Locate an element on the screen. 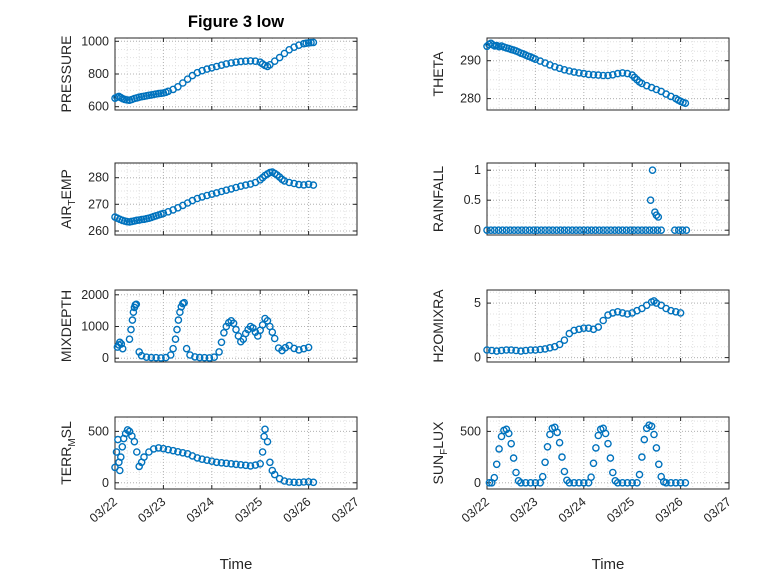  xlabel-right-column: Time is located at coordinates (608, 564).